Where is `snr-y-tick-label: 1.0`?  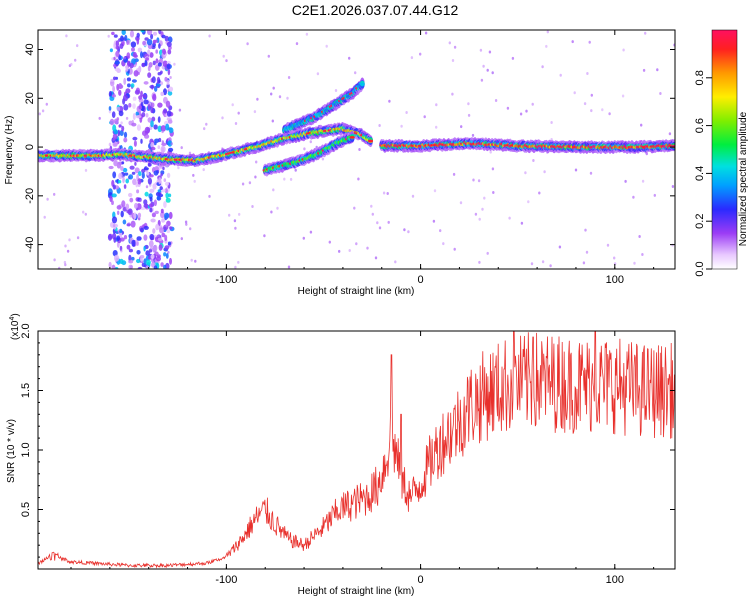
snr-y-tick-label: 1.0 is located at coordinates (26, 449).